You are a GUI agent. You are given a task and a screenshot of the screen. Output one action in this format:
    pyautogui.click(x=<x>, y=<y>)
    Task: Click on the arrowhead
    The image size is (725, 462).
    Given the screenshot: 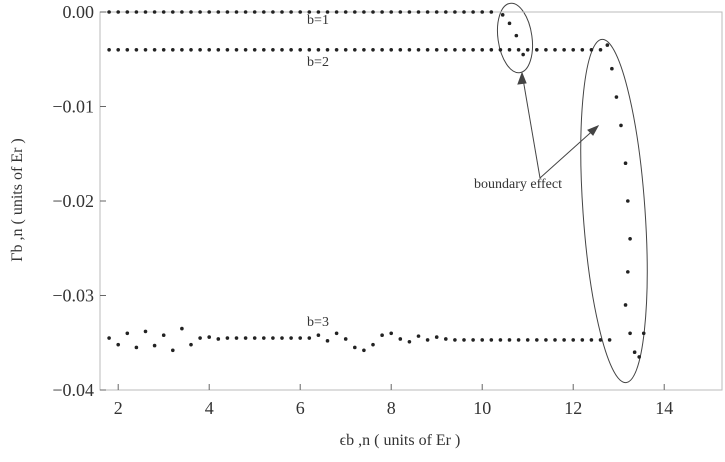 What is the action you would take?
    pyautogui.click(x=522, y=78)
    